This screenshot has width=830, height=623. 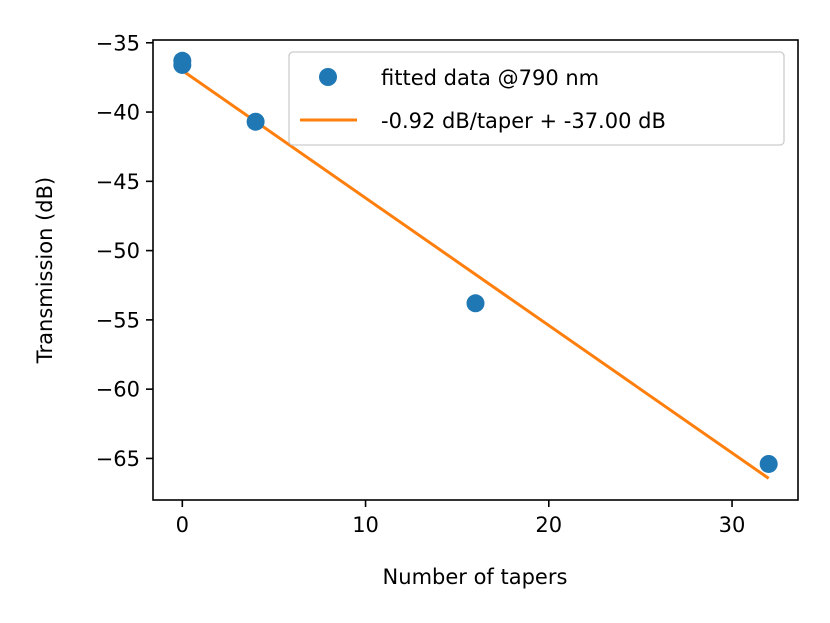 I want to click on x-tick-label: 30, so click(x=732, y=525).